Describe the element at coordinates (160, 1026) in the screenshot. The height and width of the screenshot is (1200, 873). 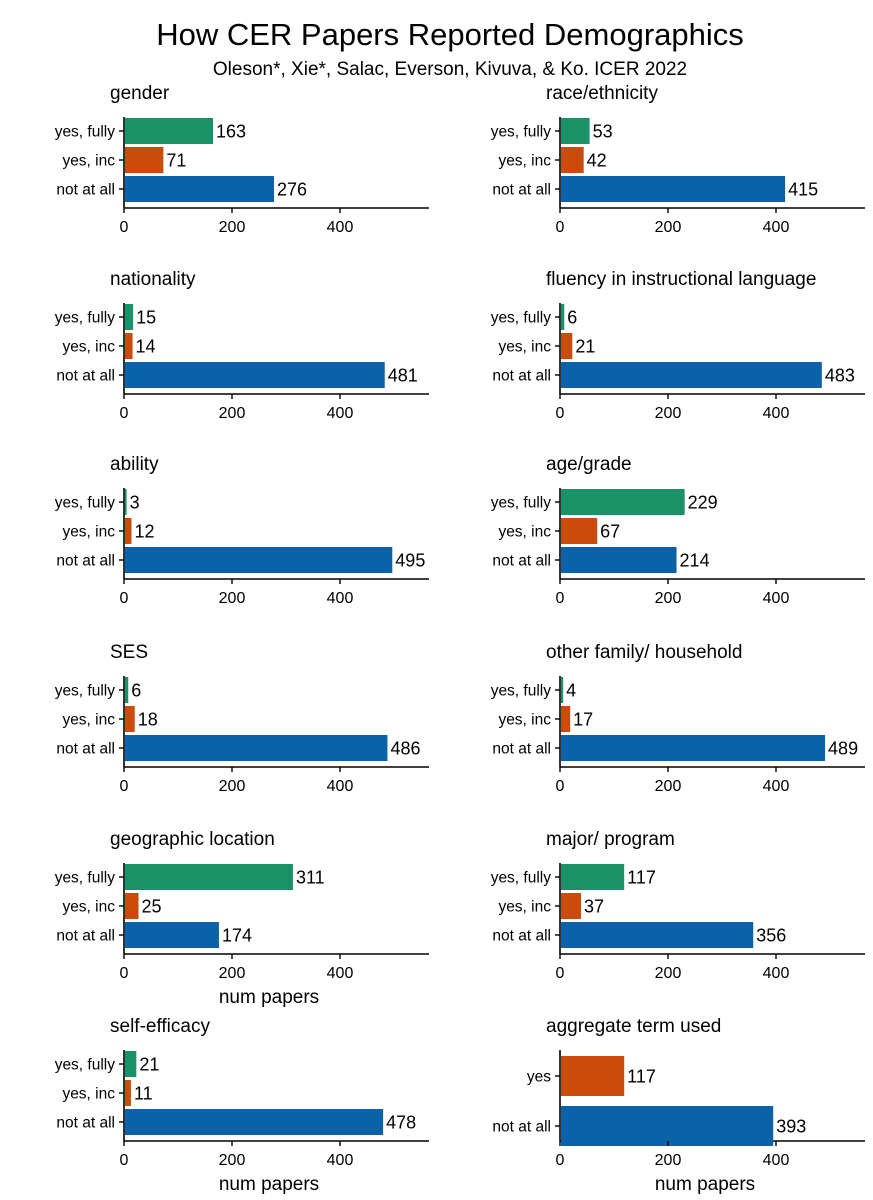
I see `panel-title: self-efficacy` at that location.